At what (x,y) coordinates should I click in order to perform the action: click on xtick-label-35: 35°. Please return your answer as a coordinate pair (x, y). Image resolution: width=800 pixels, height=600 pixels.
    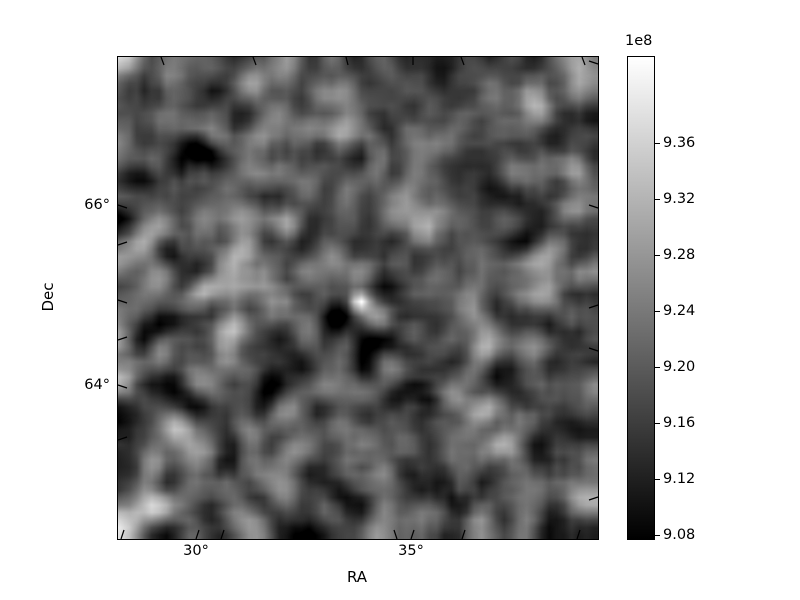
    Looking at the image, I should click on (411, 551).